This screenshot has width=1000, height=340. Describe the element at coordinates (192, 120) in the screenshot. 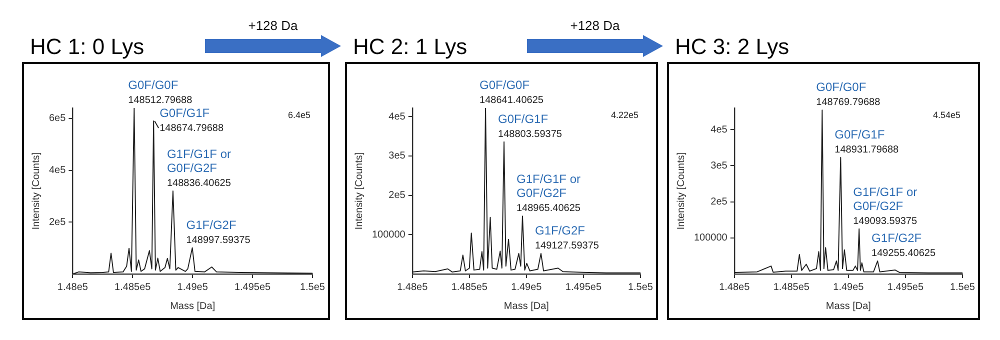

I see `annotation: G0F/G1F 148674.79688` at that location.